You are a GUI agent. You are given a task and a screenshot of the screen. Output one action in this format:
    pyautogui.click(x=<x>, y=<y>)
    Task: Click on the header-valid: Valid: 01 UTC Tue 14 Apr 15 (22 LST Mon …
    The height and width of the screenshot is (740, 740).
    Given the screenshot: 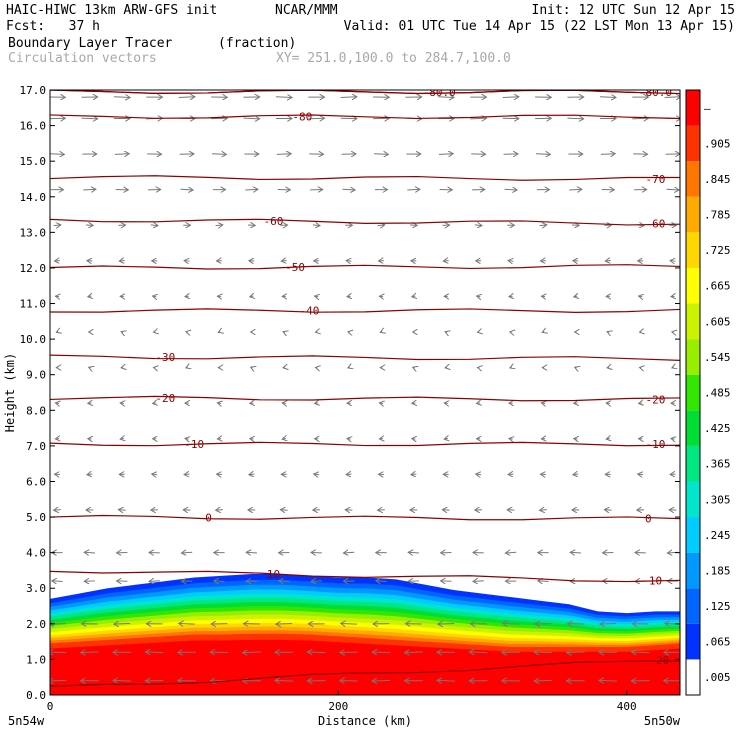 What is the action you would take?
    pyautogui.click(x=539, y=26)
    